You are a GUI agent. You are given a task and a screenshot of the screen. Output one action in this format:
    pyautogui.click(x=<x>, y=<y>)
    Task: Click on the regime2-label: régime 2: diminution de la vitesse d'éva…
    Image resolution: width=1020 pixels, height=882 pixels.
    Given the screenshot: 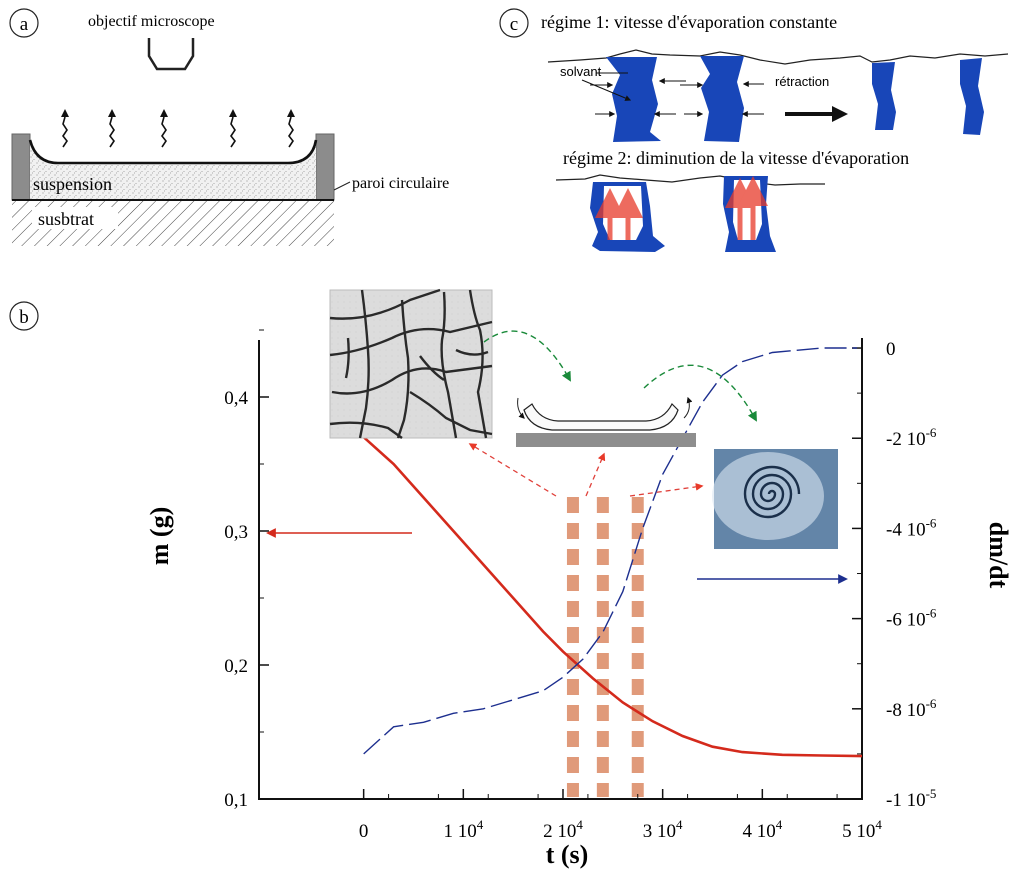 What is the action you would take?
    pyautogui.click(x=736, y=158)
    